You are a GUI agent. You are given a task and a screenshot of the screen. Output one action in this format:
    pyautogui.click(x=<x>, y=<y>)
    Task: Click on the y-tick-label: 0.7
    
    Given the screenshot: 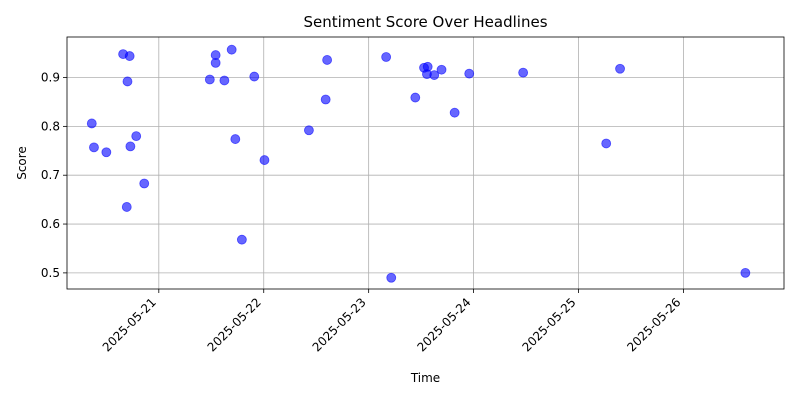 What is the action you would take?
    pyautogui.click(x=50, y=175)
    